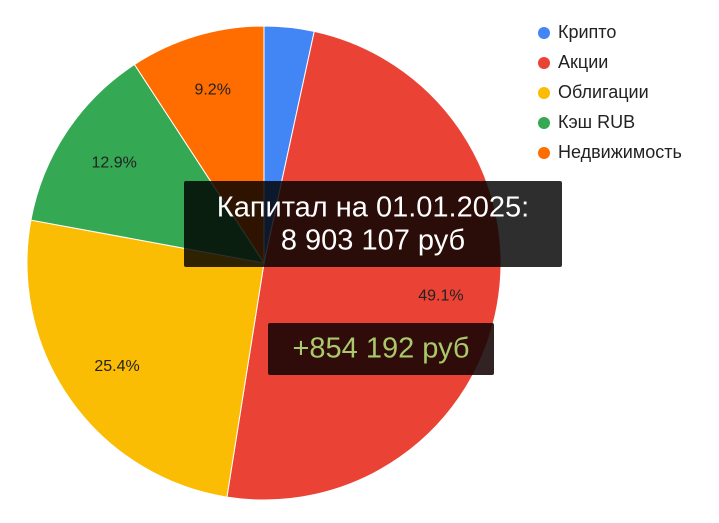  Describe the element at coordinates (113, 162) in the screenshot. I see `slice-label: 12.9%` at that location.